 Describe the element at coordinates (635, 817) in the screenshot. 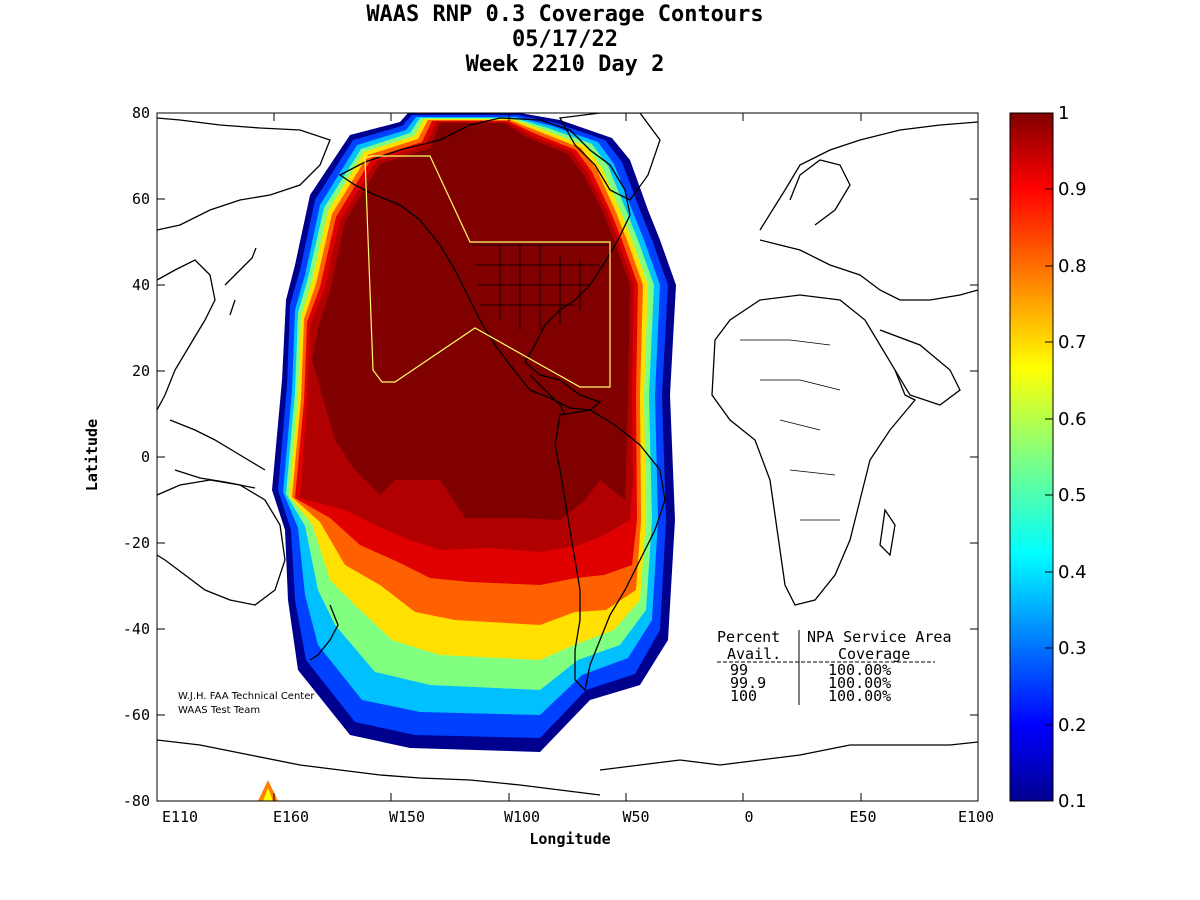

I see `x-tick-label: W50` at that location.